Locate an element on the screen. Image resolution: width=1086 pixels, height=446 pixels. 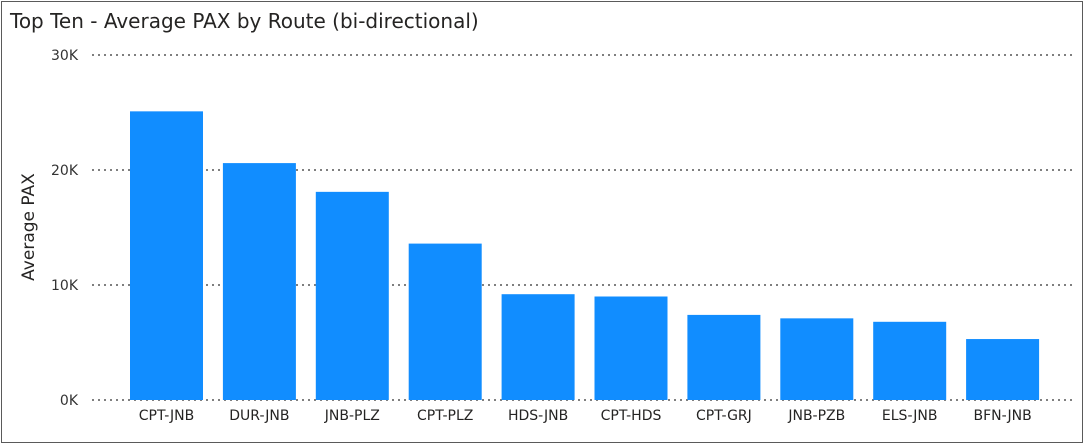
bar-cpt-hds is located at coordinates (631, 348).